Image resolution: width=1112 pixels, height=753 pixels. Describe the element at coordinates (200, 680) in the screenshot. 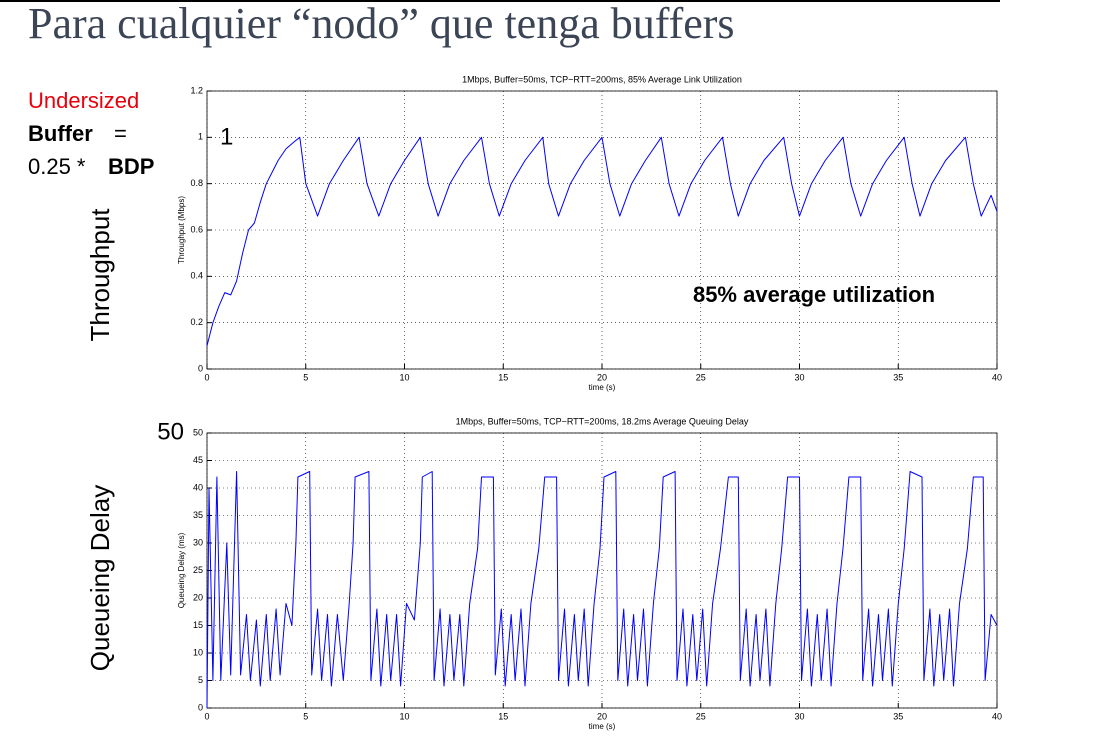

I see `y-tick-label: 5` at that location.